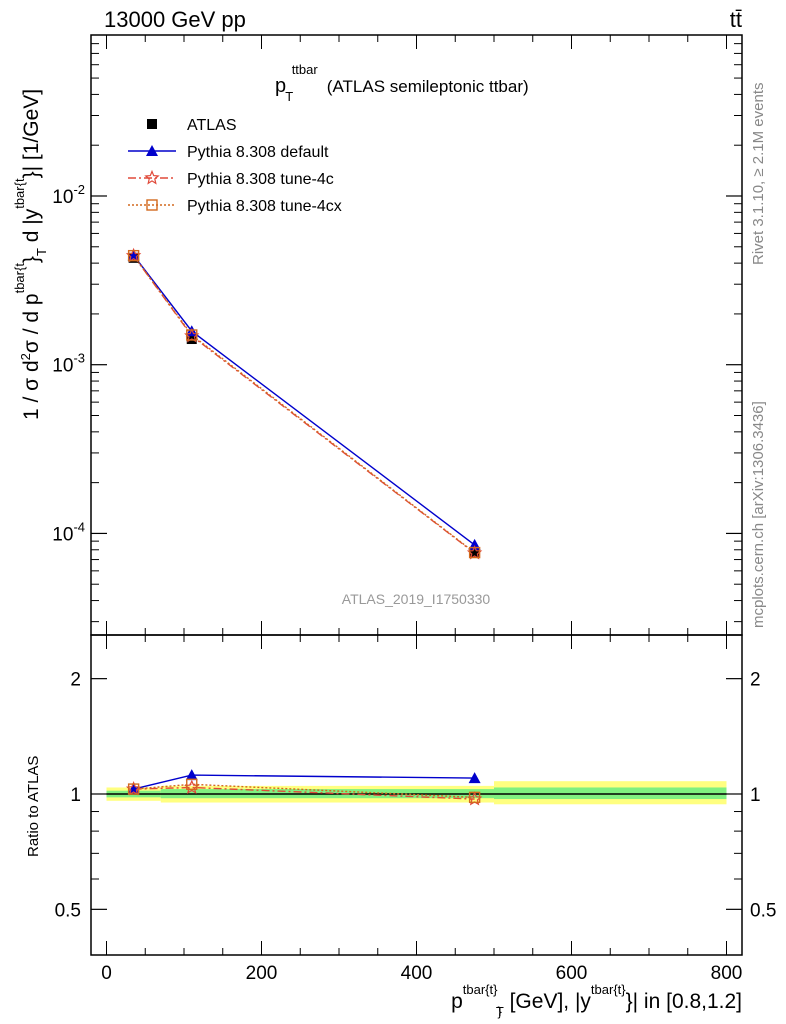  Describe the element at coordinates (572, 973) in the screenshot. I see `x-tick-label: 600` at that location.